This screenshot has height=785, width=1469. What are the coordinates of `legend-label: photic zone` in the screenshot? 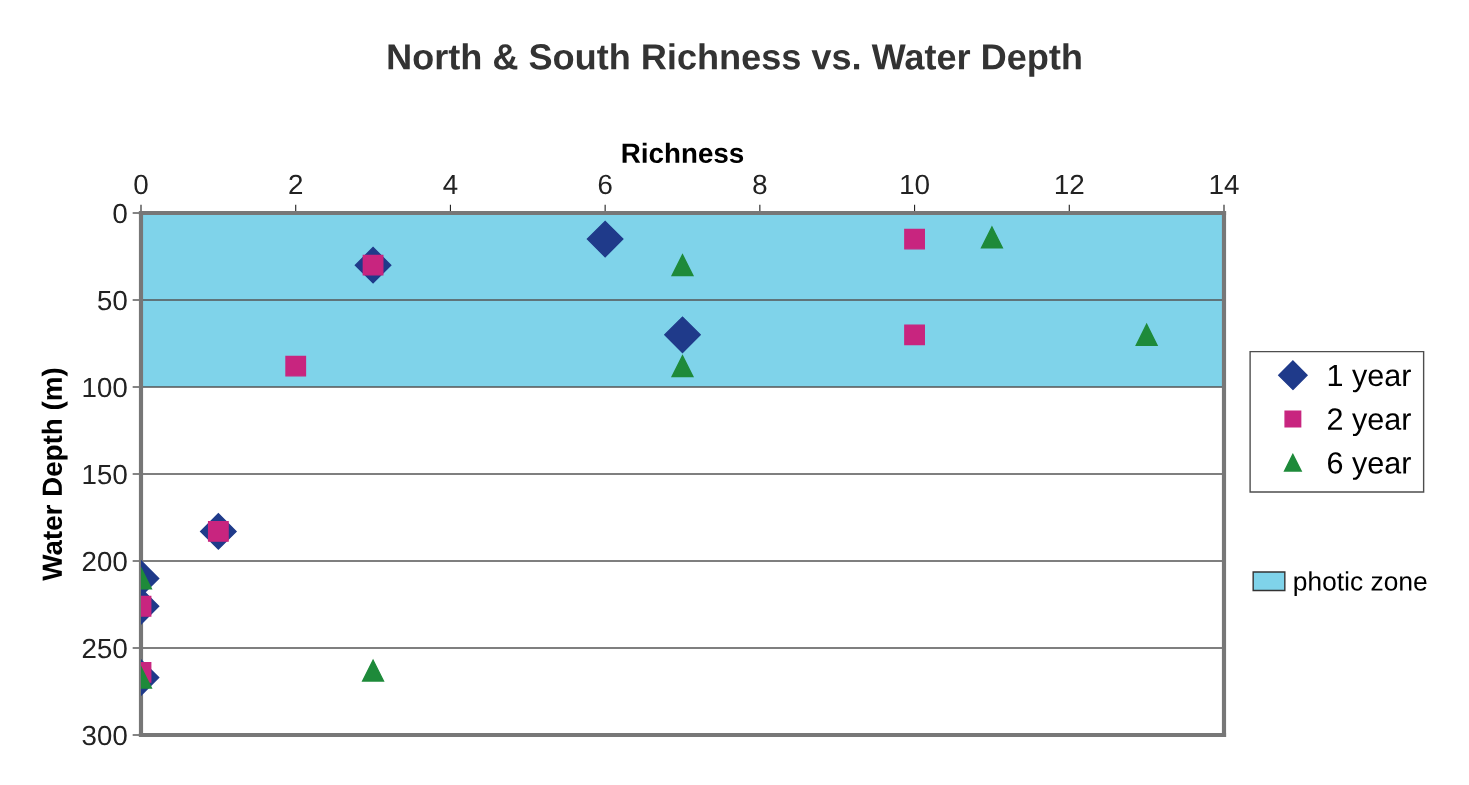 It's located at (1360, 583).